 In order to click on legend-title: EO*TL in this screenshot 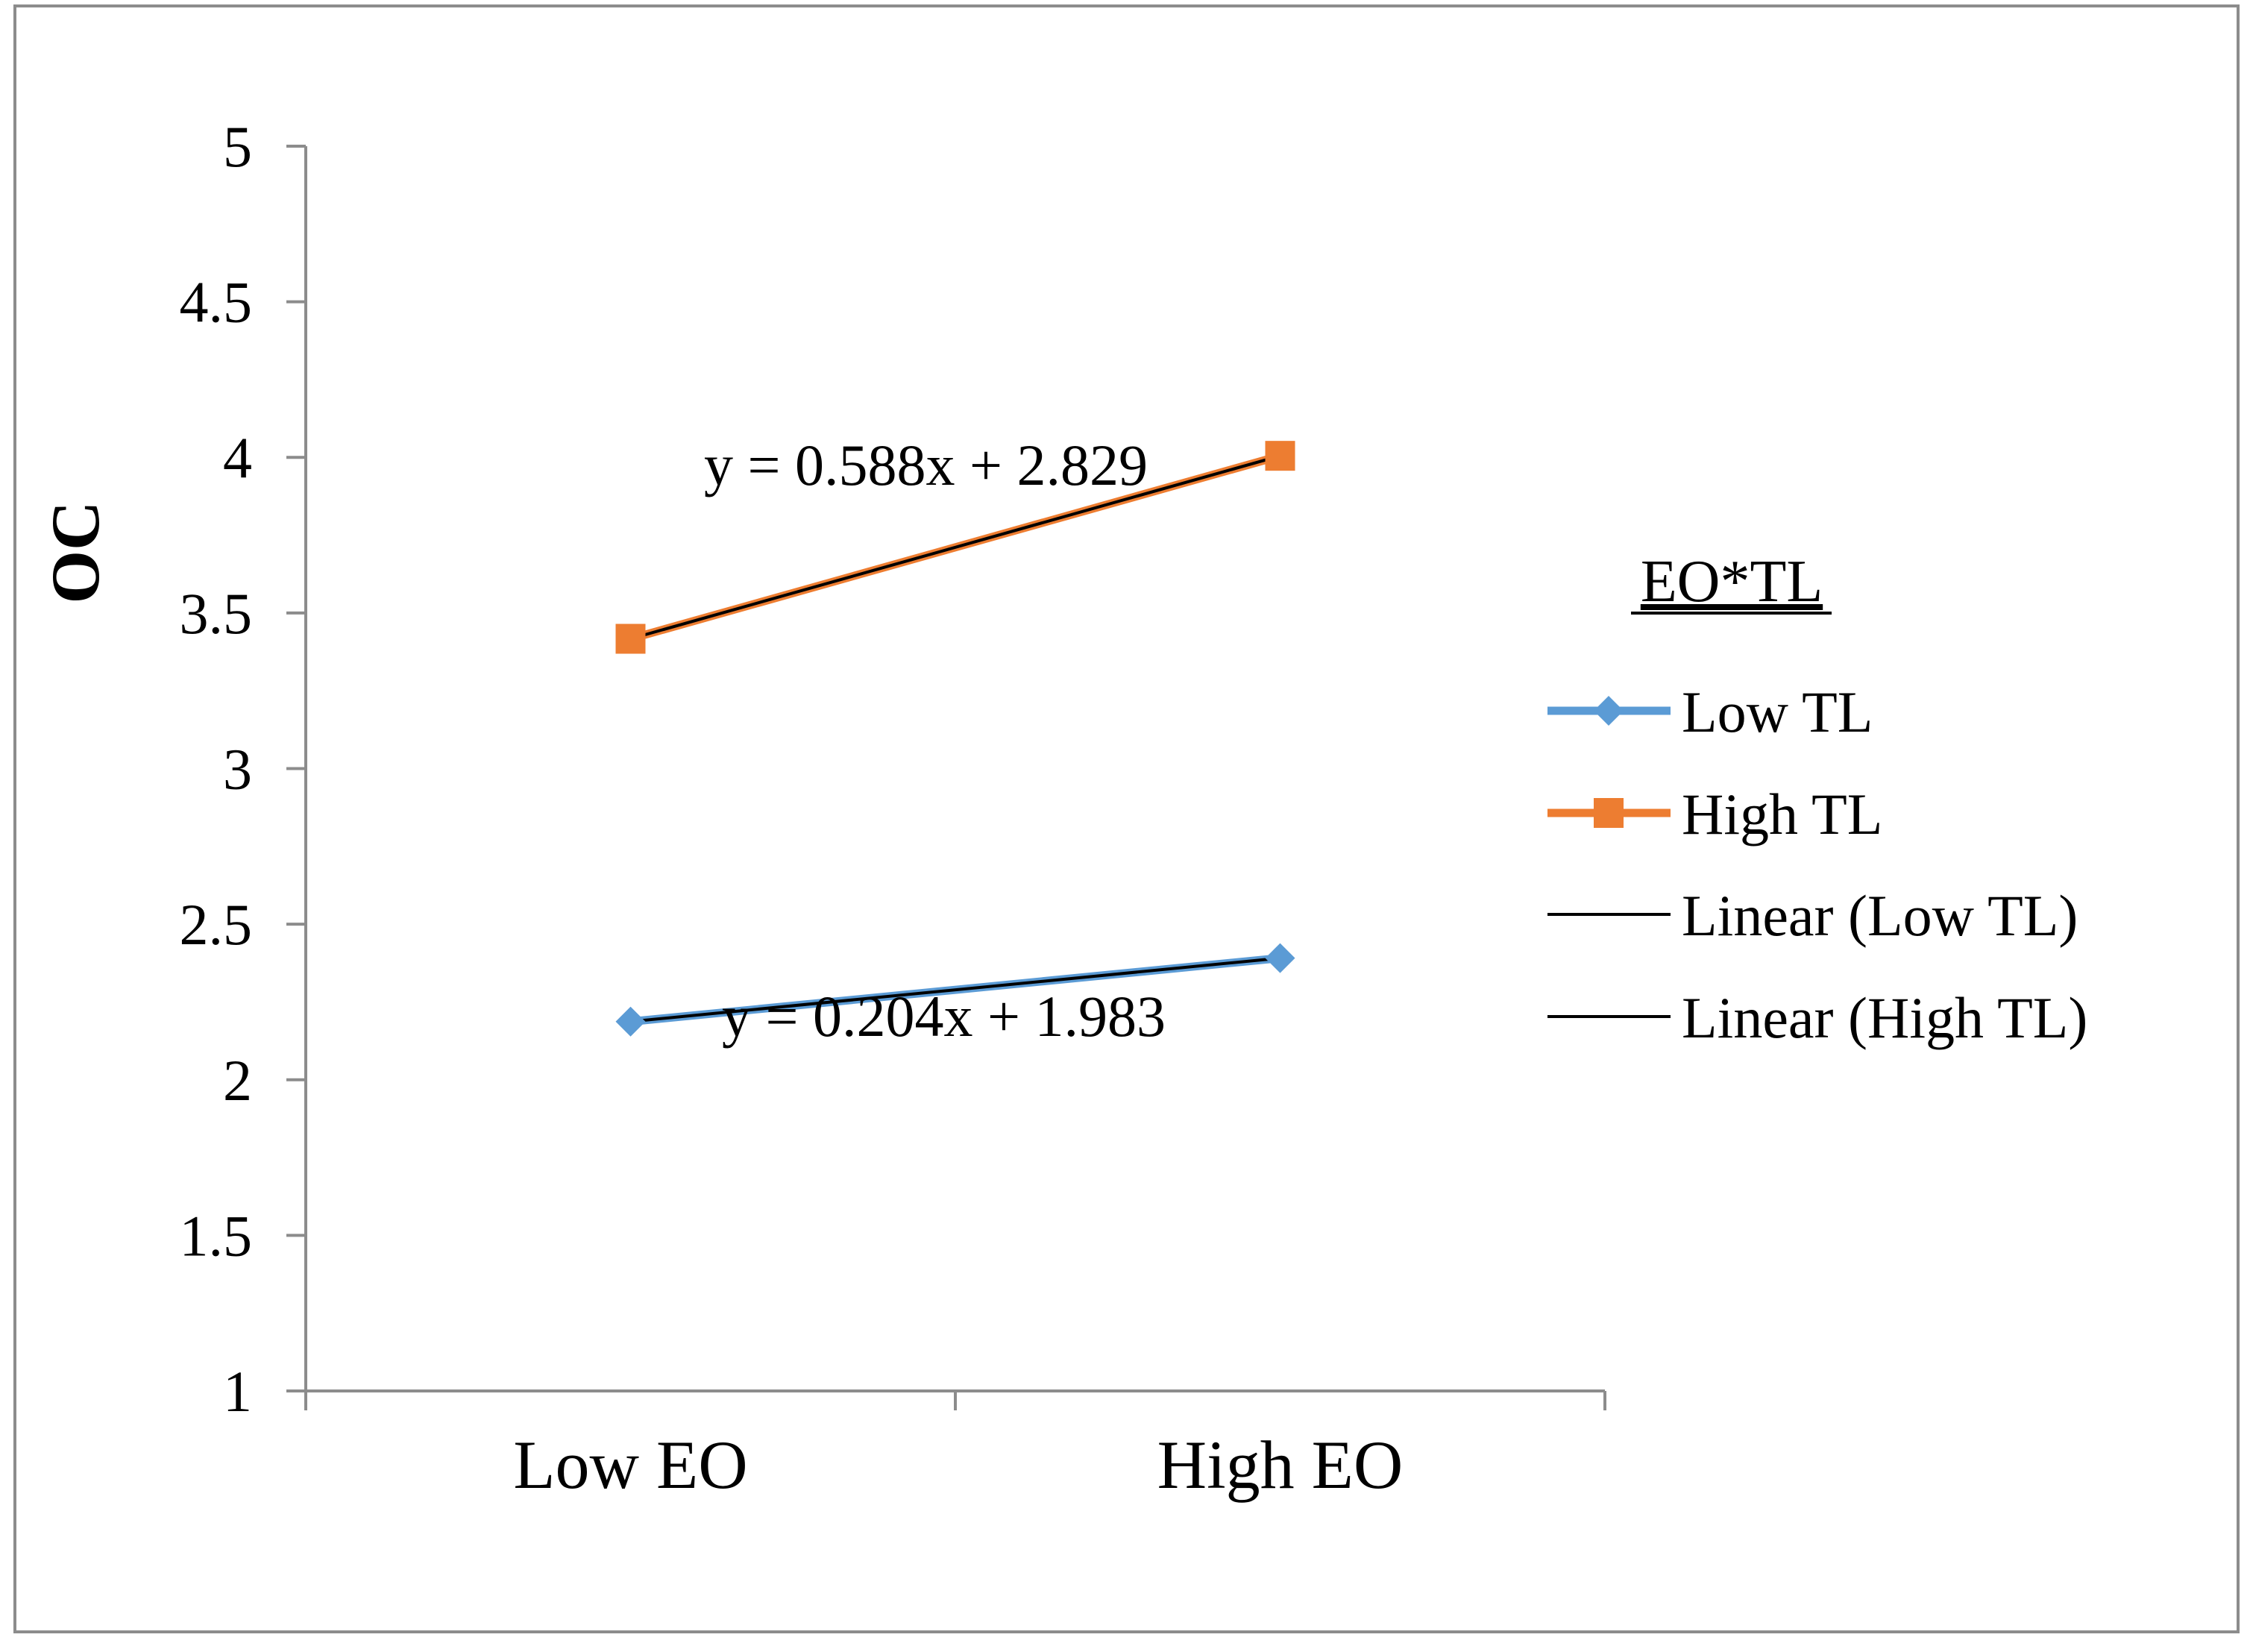, I will do `click(1732, 582)`.